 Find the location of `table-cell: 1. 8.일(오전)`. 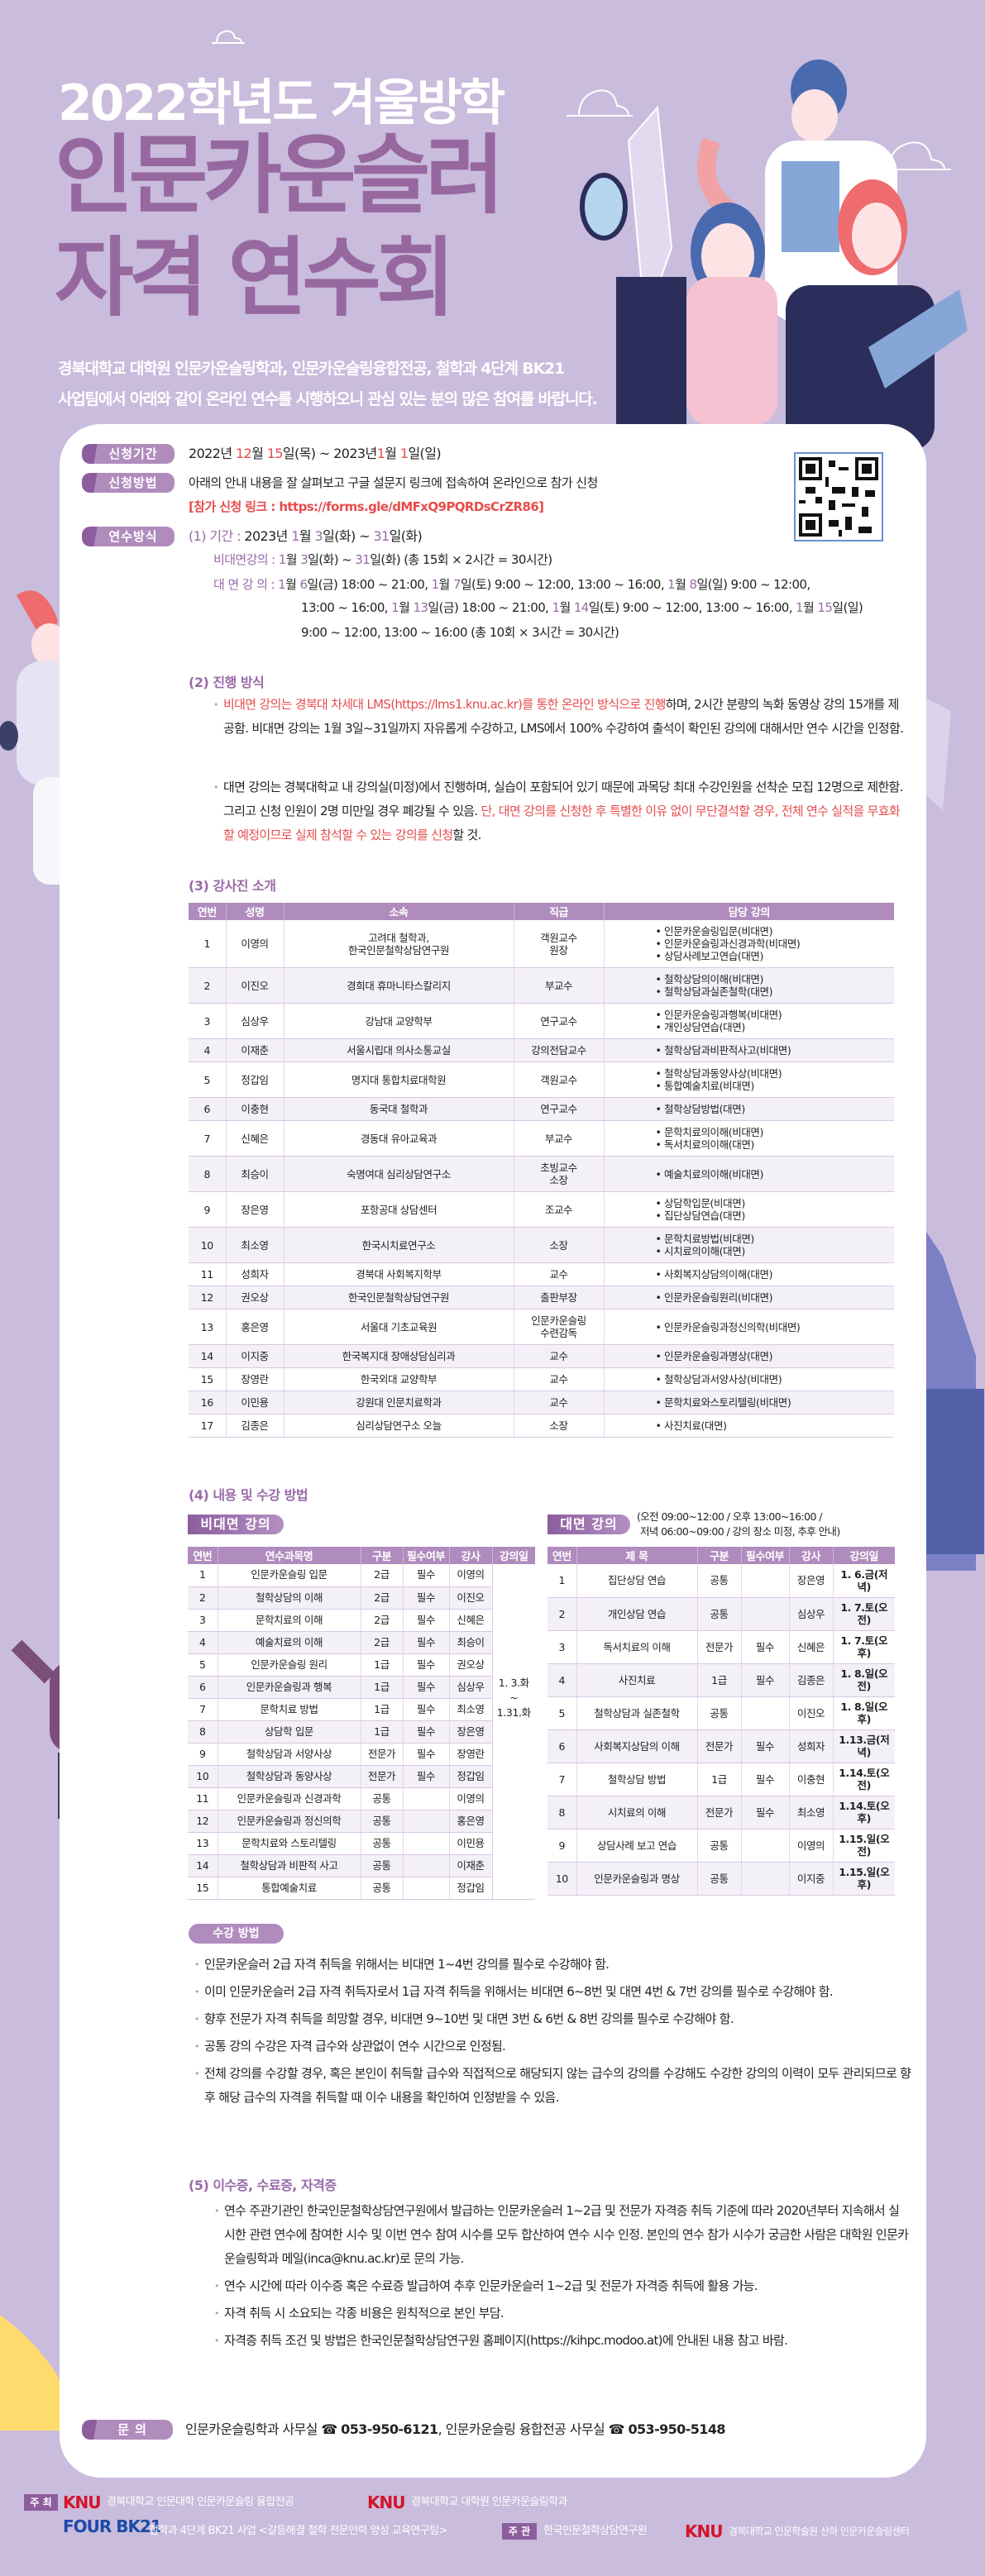

table-cell: 1. 8.일(오전) is located at coordinates (863, 1680).